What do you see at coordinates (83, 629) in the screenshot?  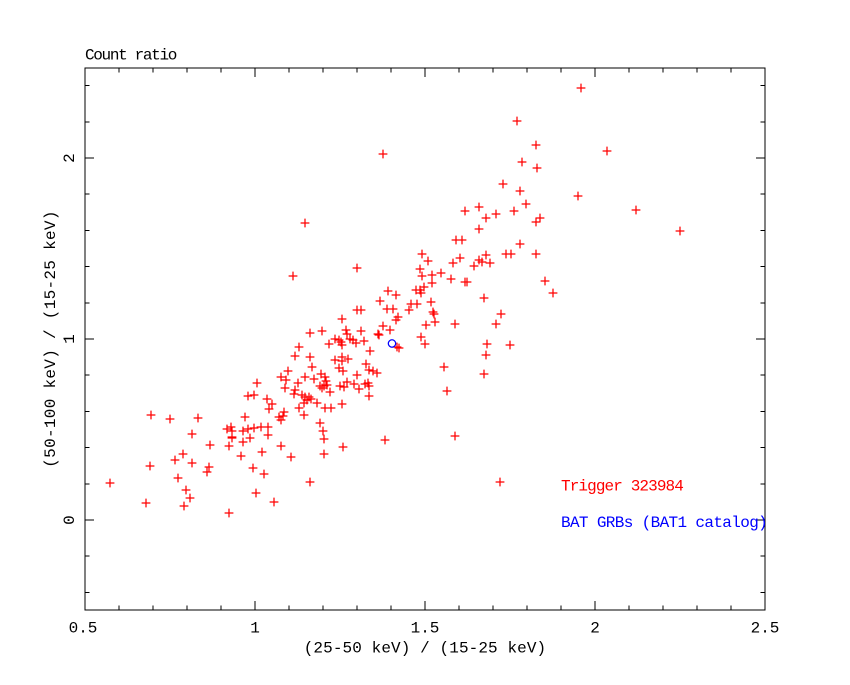 I see `svg-text: 0.5` at bounding box center [83, 629].